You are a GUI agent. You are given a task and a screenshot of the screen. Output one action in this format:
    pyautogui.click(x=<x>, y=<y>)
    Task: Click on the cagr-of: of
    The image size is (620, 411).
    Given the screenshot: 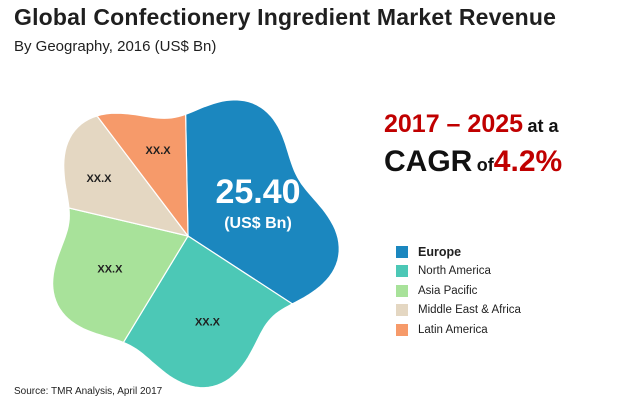 What is the action you would take?
    pyautogui.click(x=485, y=165)
    